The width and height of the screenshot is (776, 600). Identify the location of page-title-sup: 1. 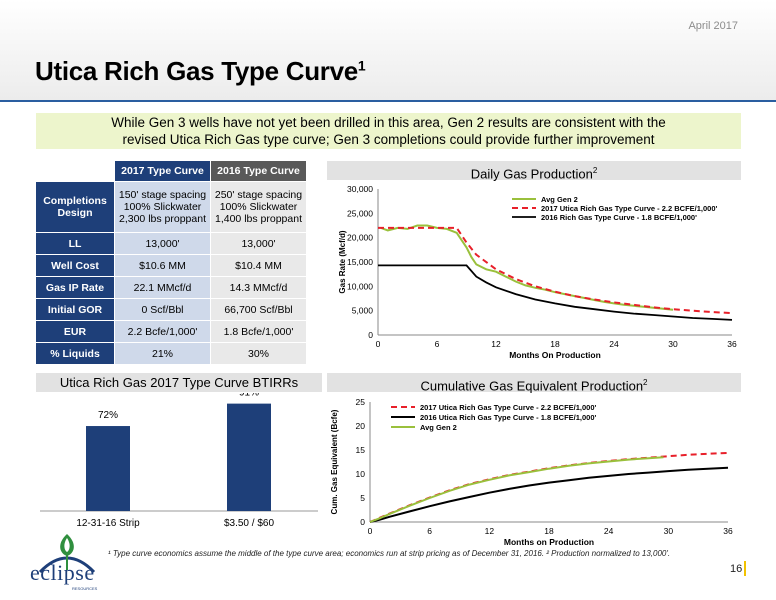
(361, 65).